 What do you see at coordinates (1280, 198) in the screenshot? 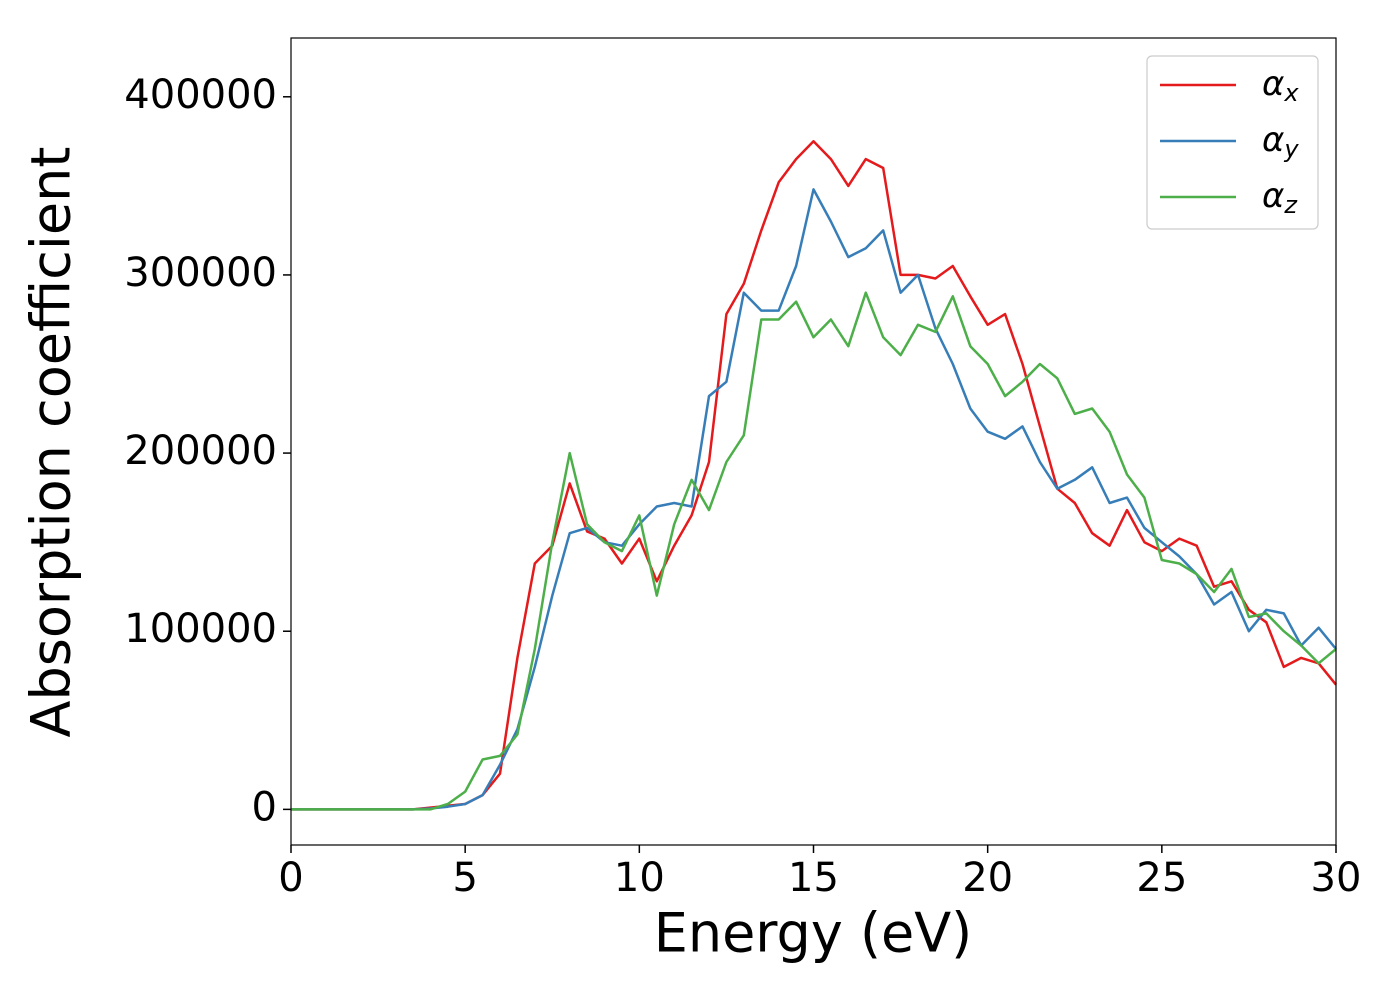
I see `legend-label: αz` at bounding box center [1280, 198].